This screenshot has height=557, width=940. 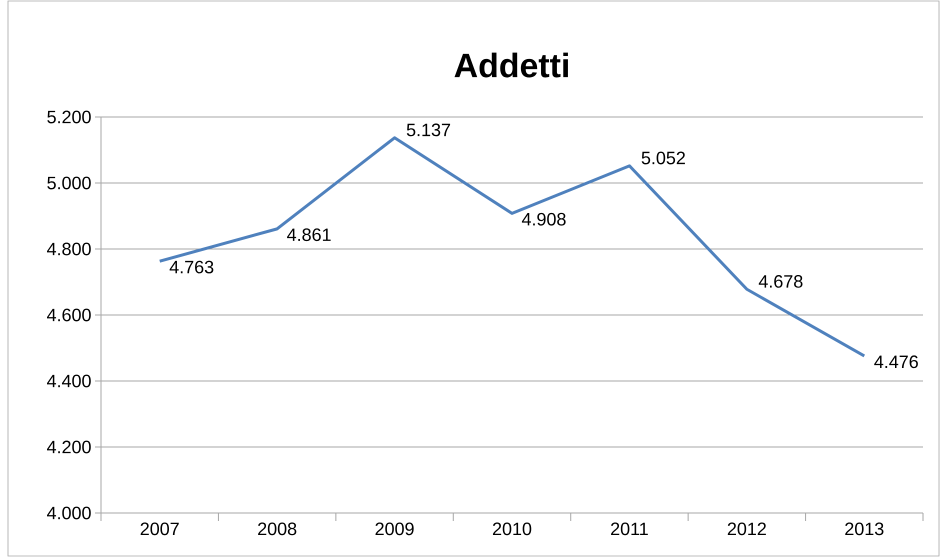 I want to click on y-tick-label: 5.000, so click(x=69, y=183).